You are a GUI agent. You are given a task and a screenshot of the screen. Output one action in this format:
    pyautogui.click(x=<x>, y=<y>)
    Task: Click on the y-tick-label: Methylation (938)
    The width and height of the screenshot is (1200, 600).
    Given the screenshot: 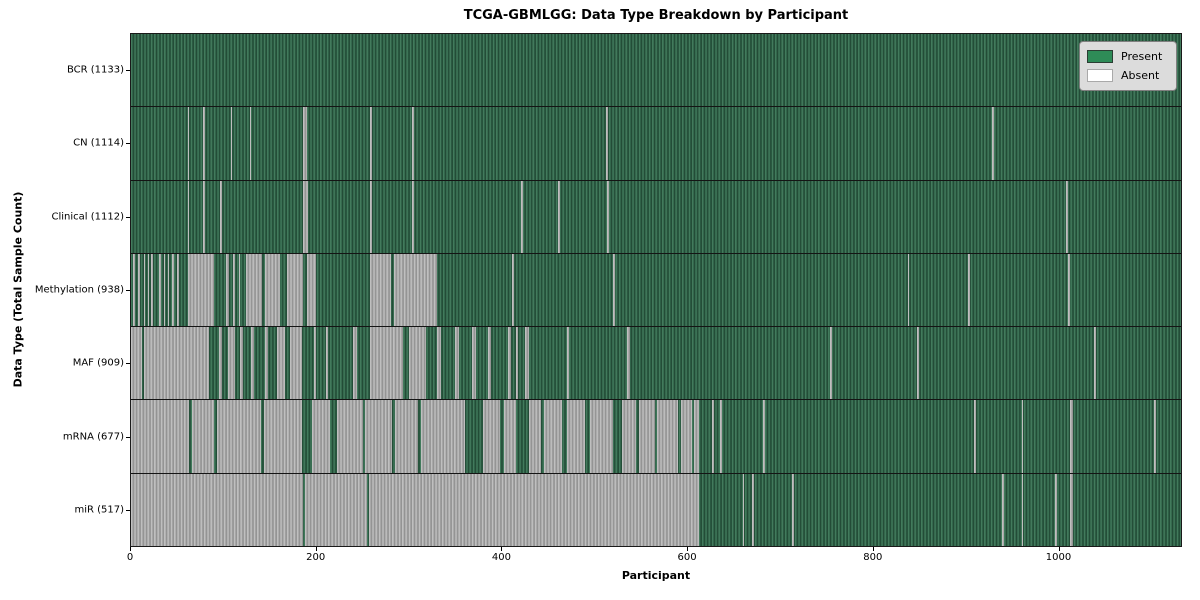 What is the action you would take?
    pyautogui.click(x=79, y=290)
    